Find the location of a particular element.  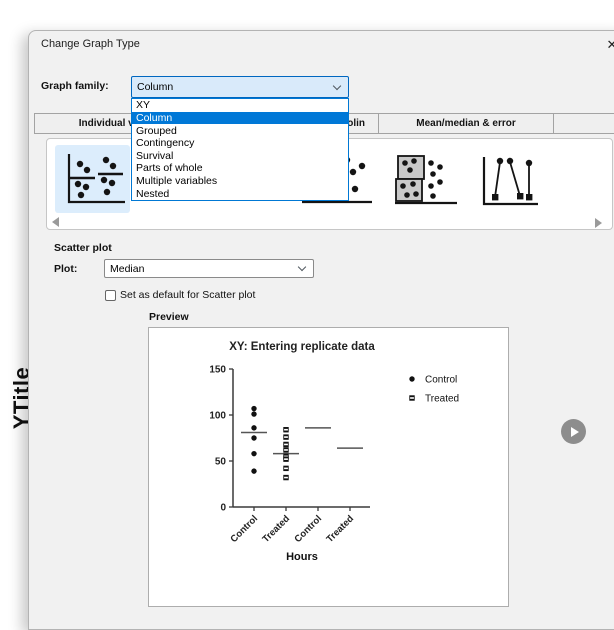

dropdown-option-contingency: Contingency is located at coordinates (165, 143).